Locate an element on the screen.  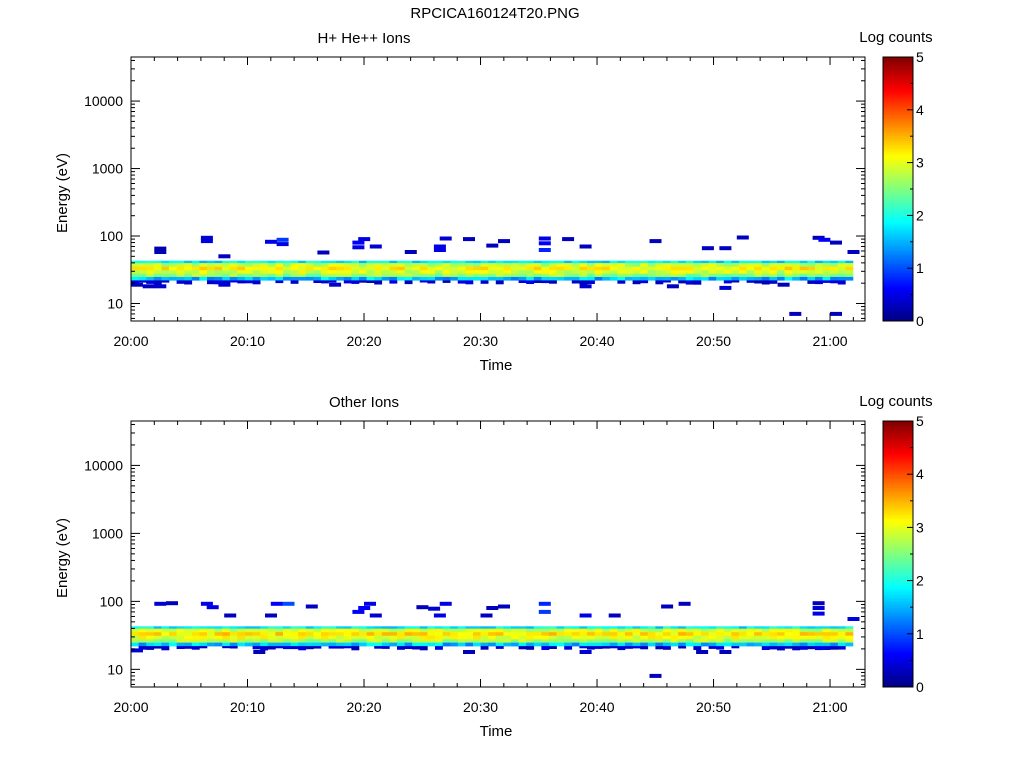
y-tick-label: 1000 is located at coordinates (107, 169).